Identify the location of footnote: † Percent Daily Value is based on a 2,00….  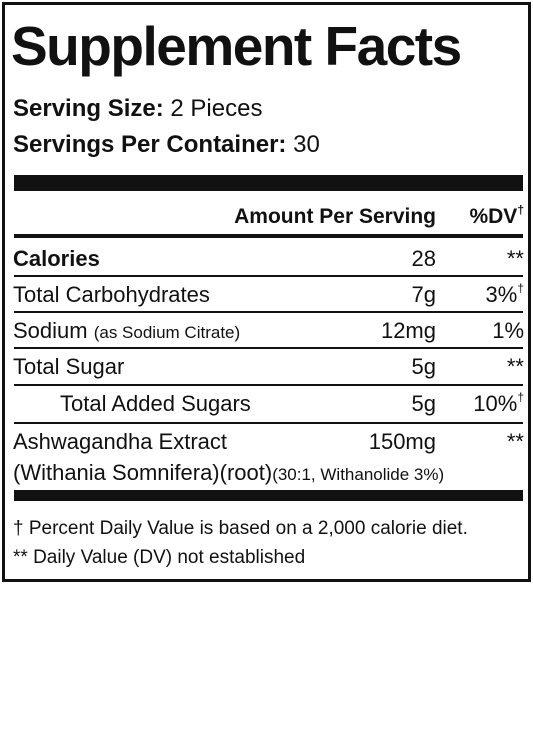
(240, 528).